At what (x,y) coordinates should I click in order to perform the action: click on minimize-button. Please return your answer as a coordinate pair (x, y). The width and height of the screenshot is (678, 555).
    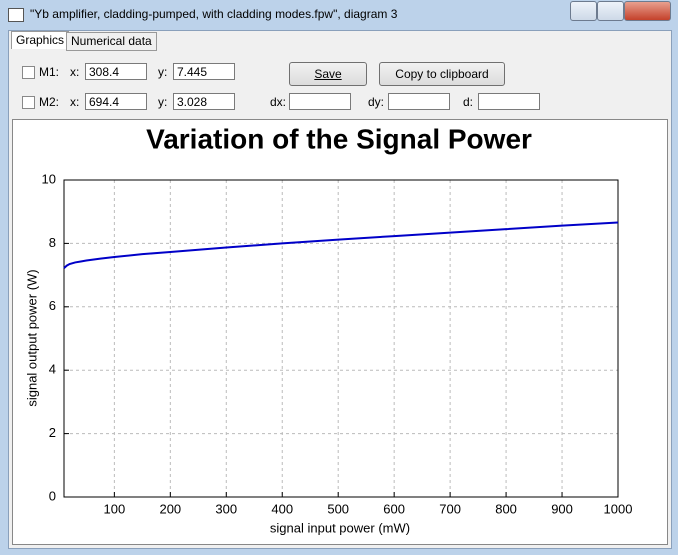
    Looking at the image, I should click on (583, 11).